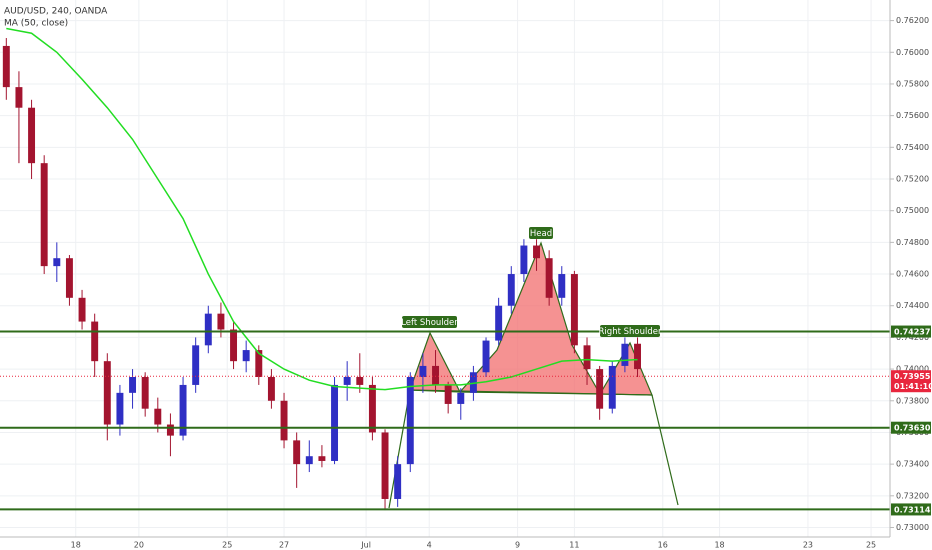 The height and width of the screenshot is (550, 932). What do you see at coordinates (574, 545) in the screenshot?
I see `x-tick-label: 11` at bounding box center [574, 545].